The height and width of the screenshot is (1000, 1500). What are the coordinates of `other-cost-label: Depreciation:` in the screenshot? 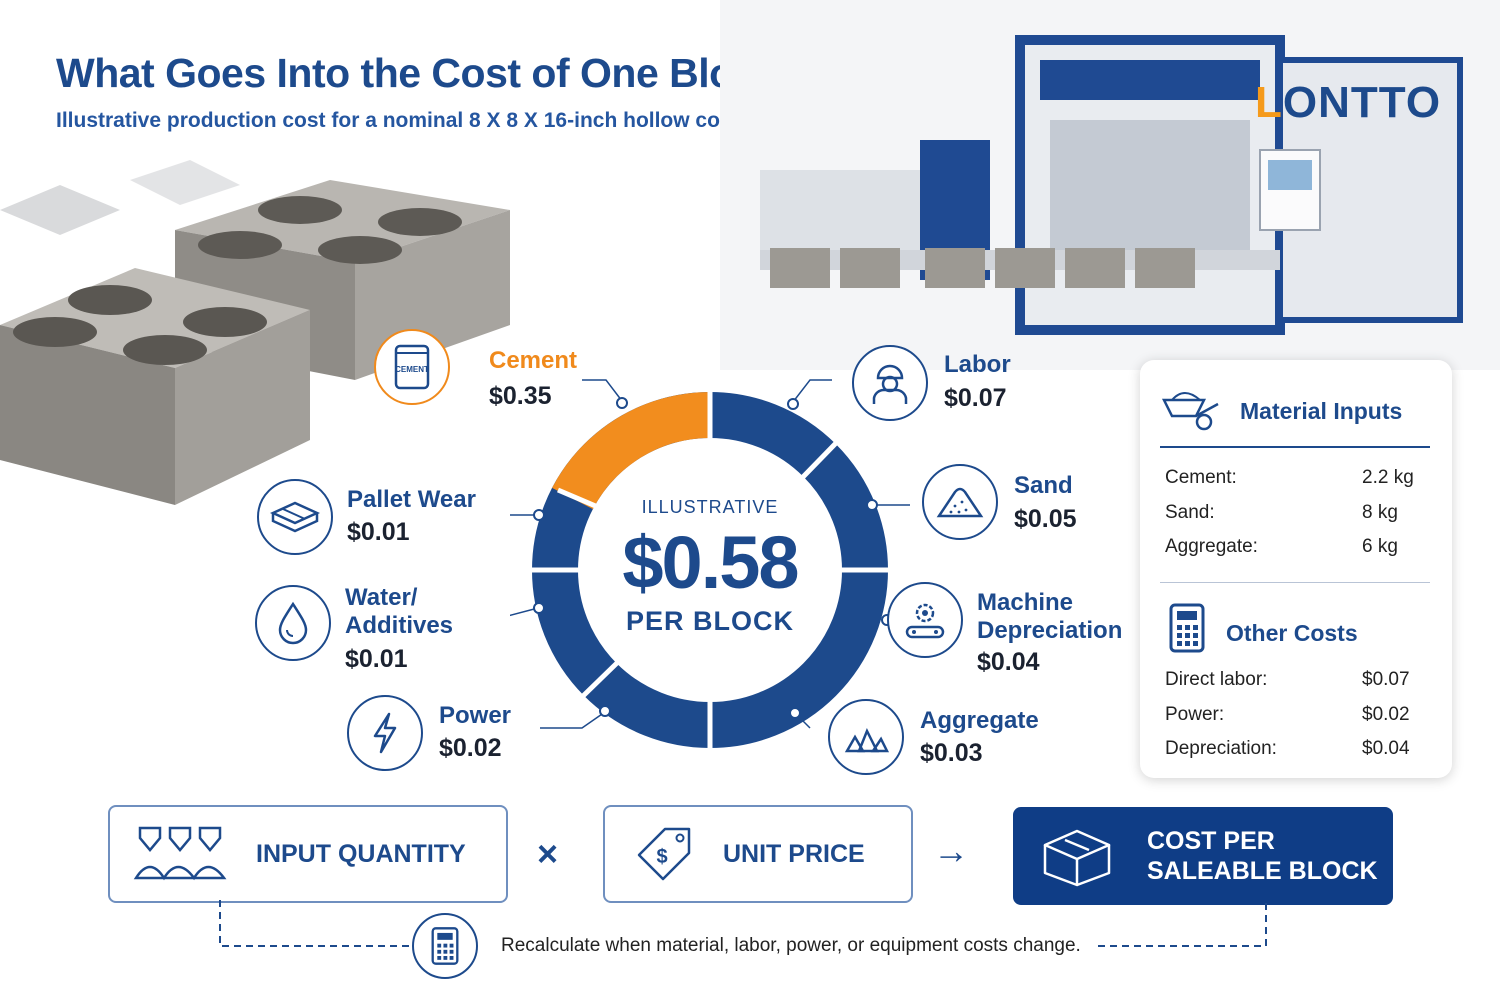 It's located at (1221, 748).